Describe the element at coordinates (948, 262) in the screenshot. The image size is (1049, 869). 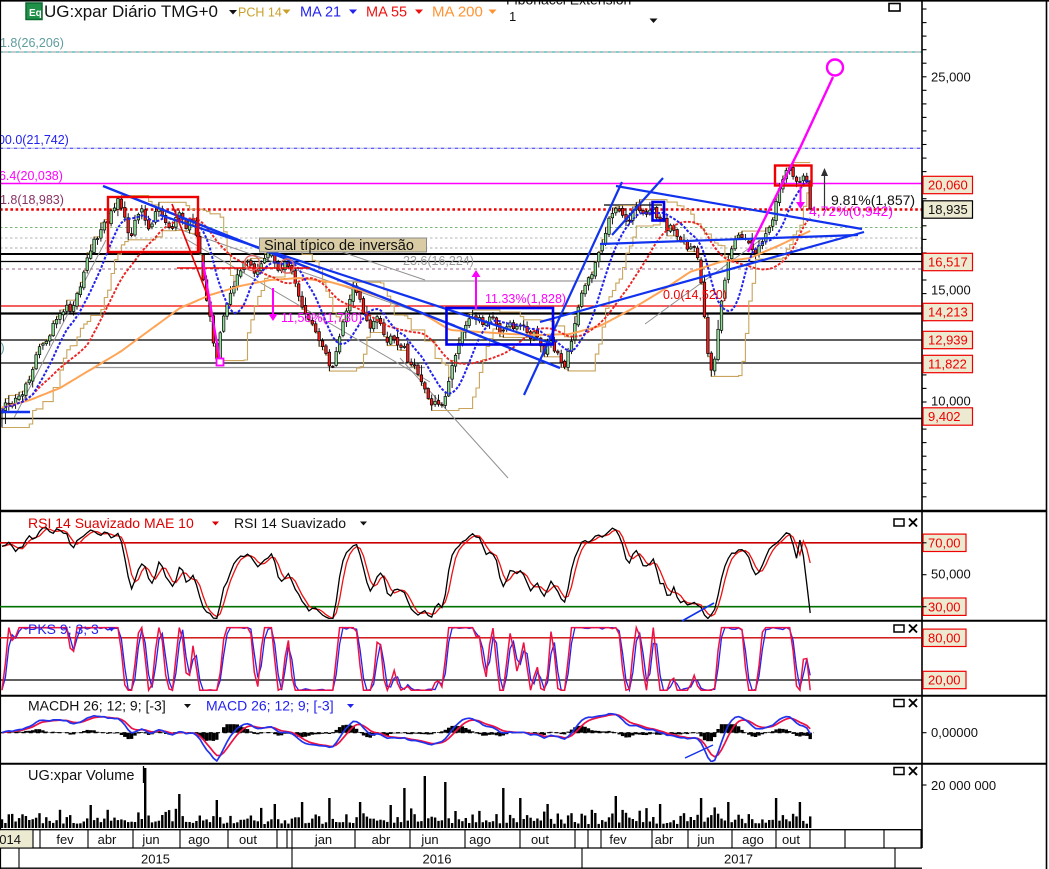
I see `svg-text: 16,517` at that location.